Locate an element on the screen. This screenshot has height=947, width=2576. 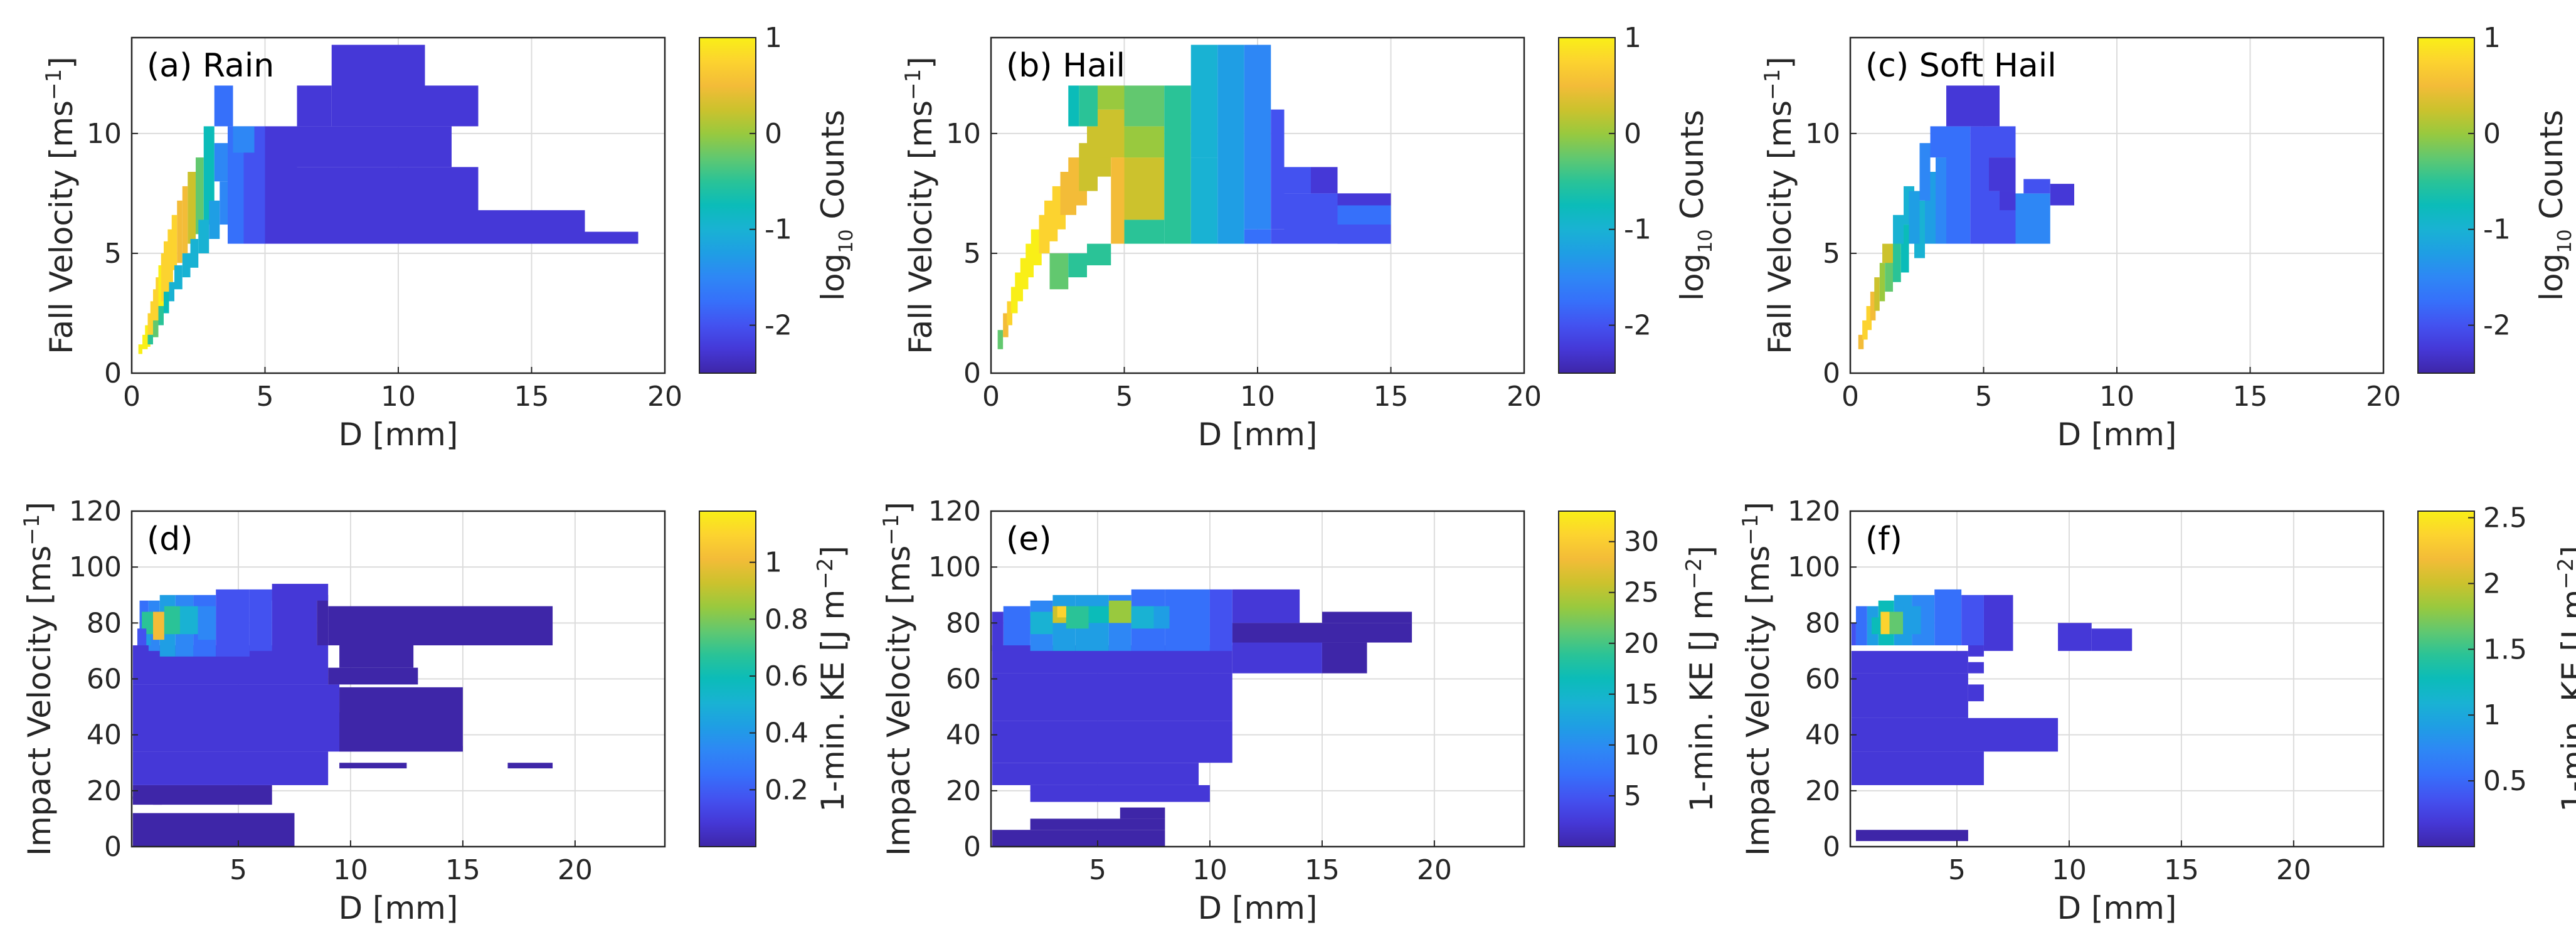
panel-title: (c) Soft Hail is located at coordinates (1961, 66).